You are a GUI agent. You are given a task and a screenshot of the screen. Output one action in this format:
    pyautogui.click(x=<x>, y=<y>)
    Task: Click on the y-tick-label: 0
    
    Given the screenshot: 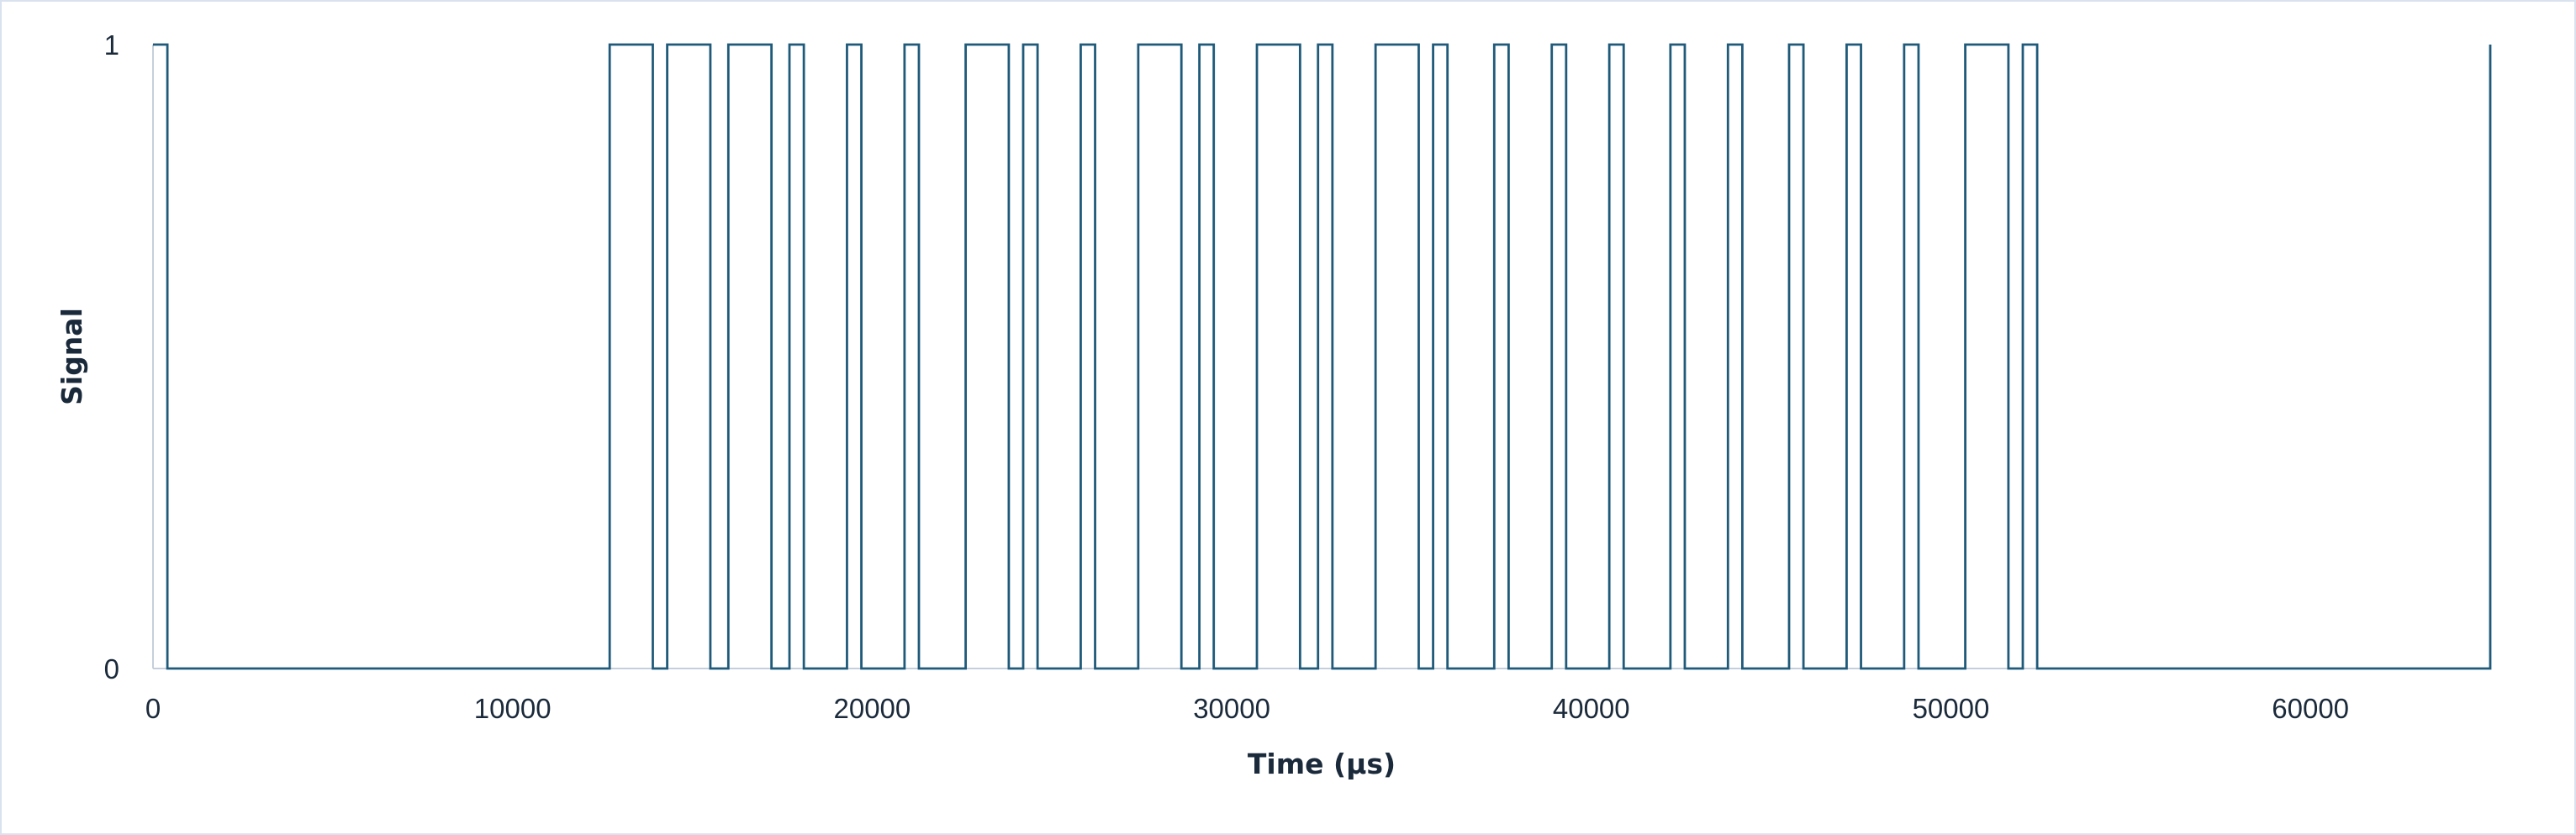 What is the action you would take?
    pyautogui.click(x=112, y=668)
    